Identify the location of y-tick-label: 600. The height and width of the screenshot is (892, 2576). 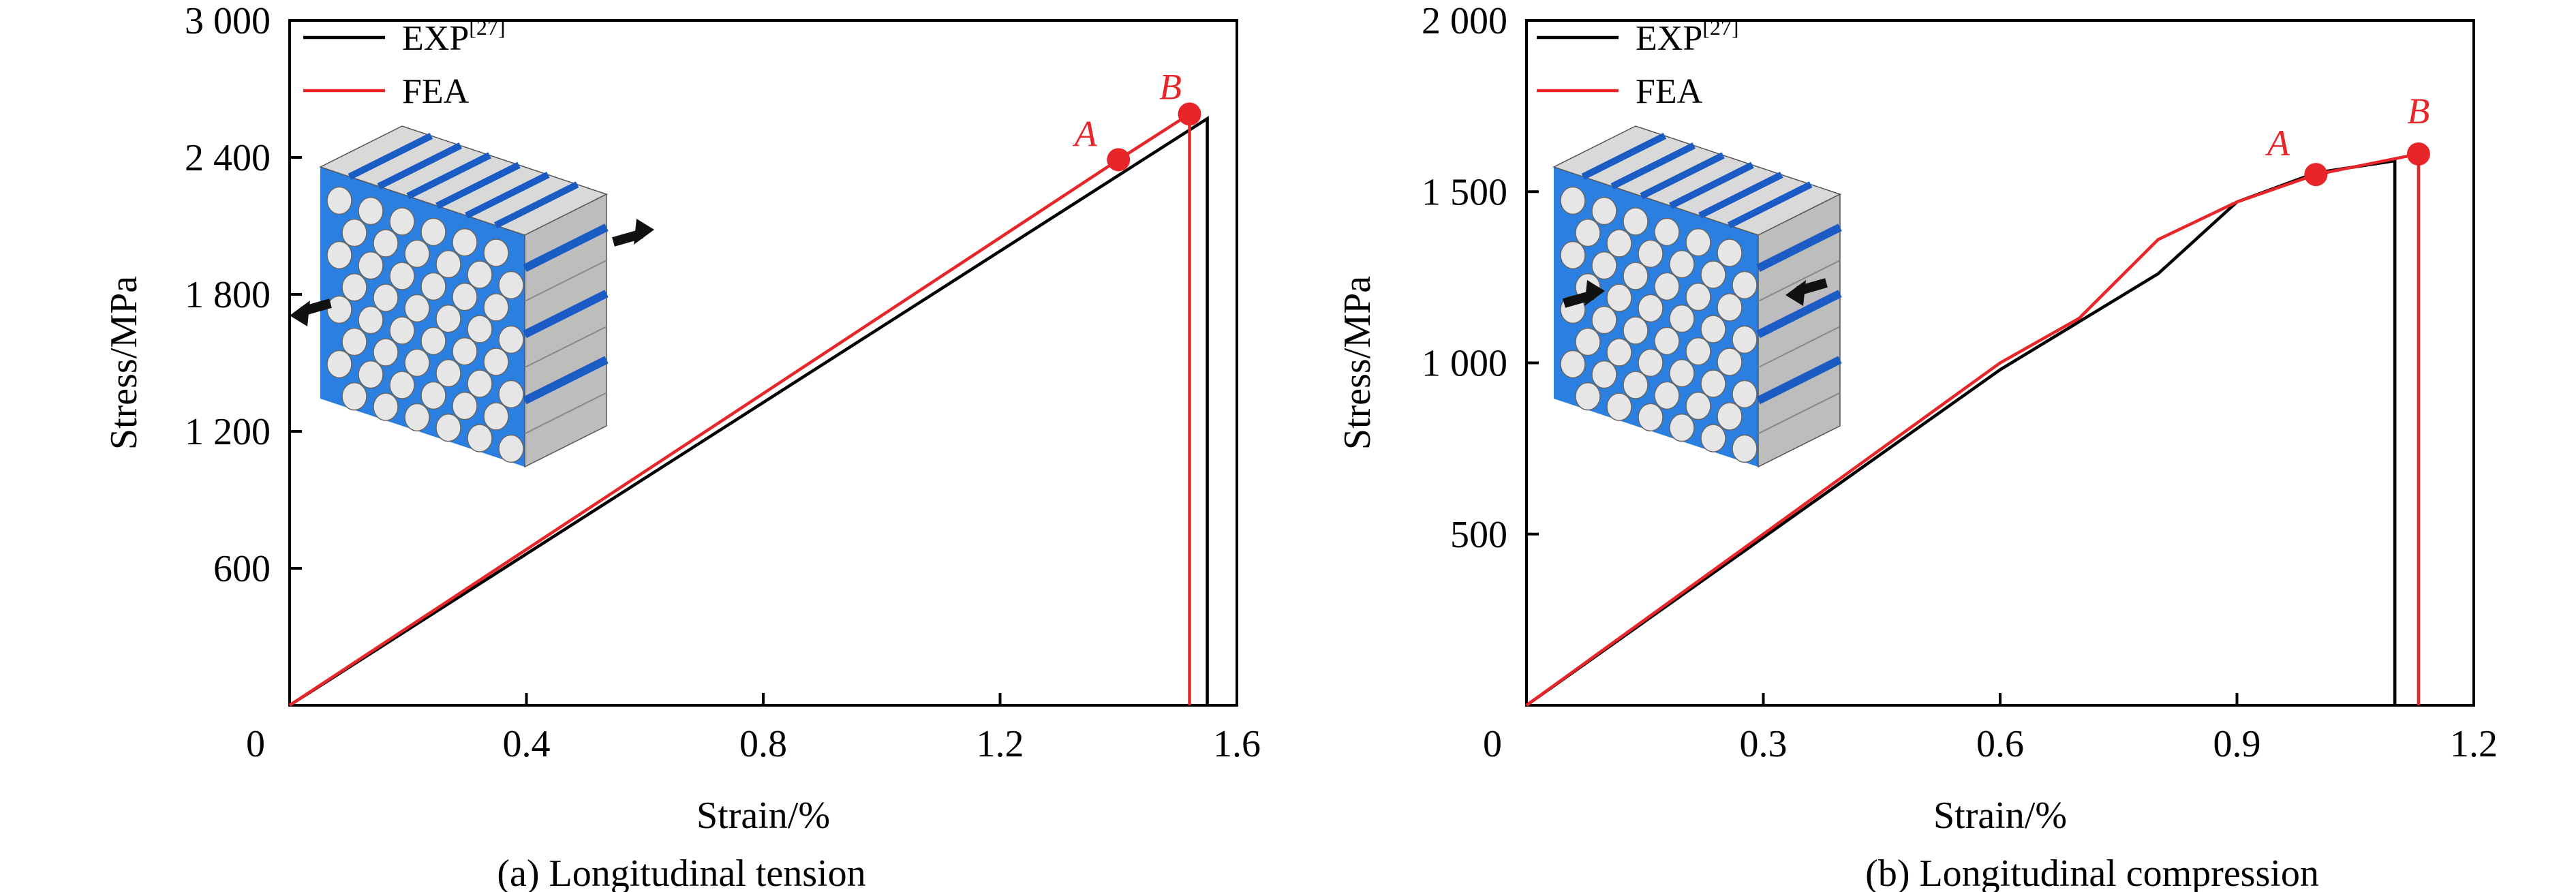
(242, 569).